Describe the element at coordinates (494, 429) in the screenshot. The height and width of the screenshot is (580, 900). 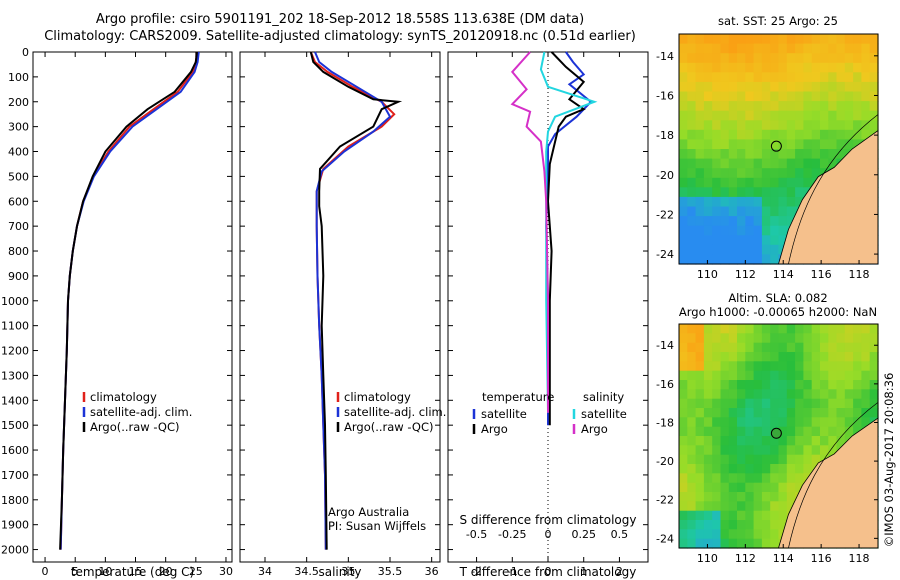
I see `legend-label: Argo` at that location.